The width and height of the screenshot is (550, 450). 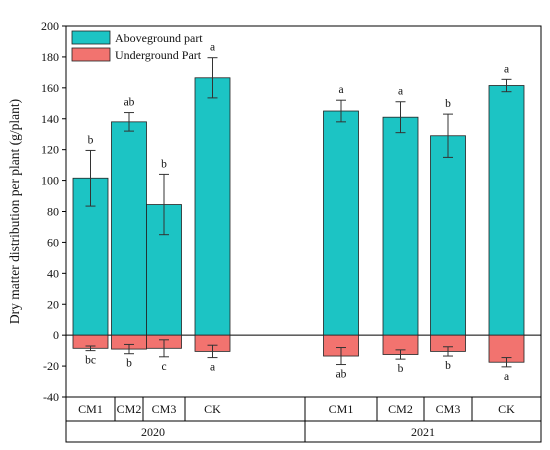 I want to click on y-tick-label: -40, so click(x=51, y=397).